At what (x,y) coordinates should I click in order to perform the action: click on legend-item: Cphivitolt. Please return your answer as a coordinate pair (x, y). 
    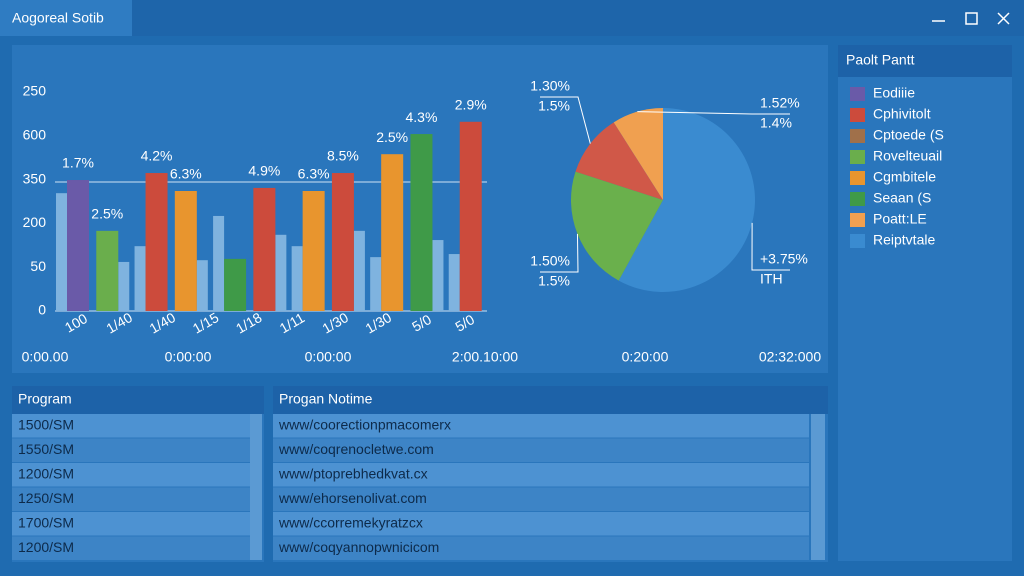
    Looking at the image, I should click on (902, 114).